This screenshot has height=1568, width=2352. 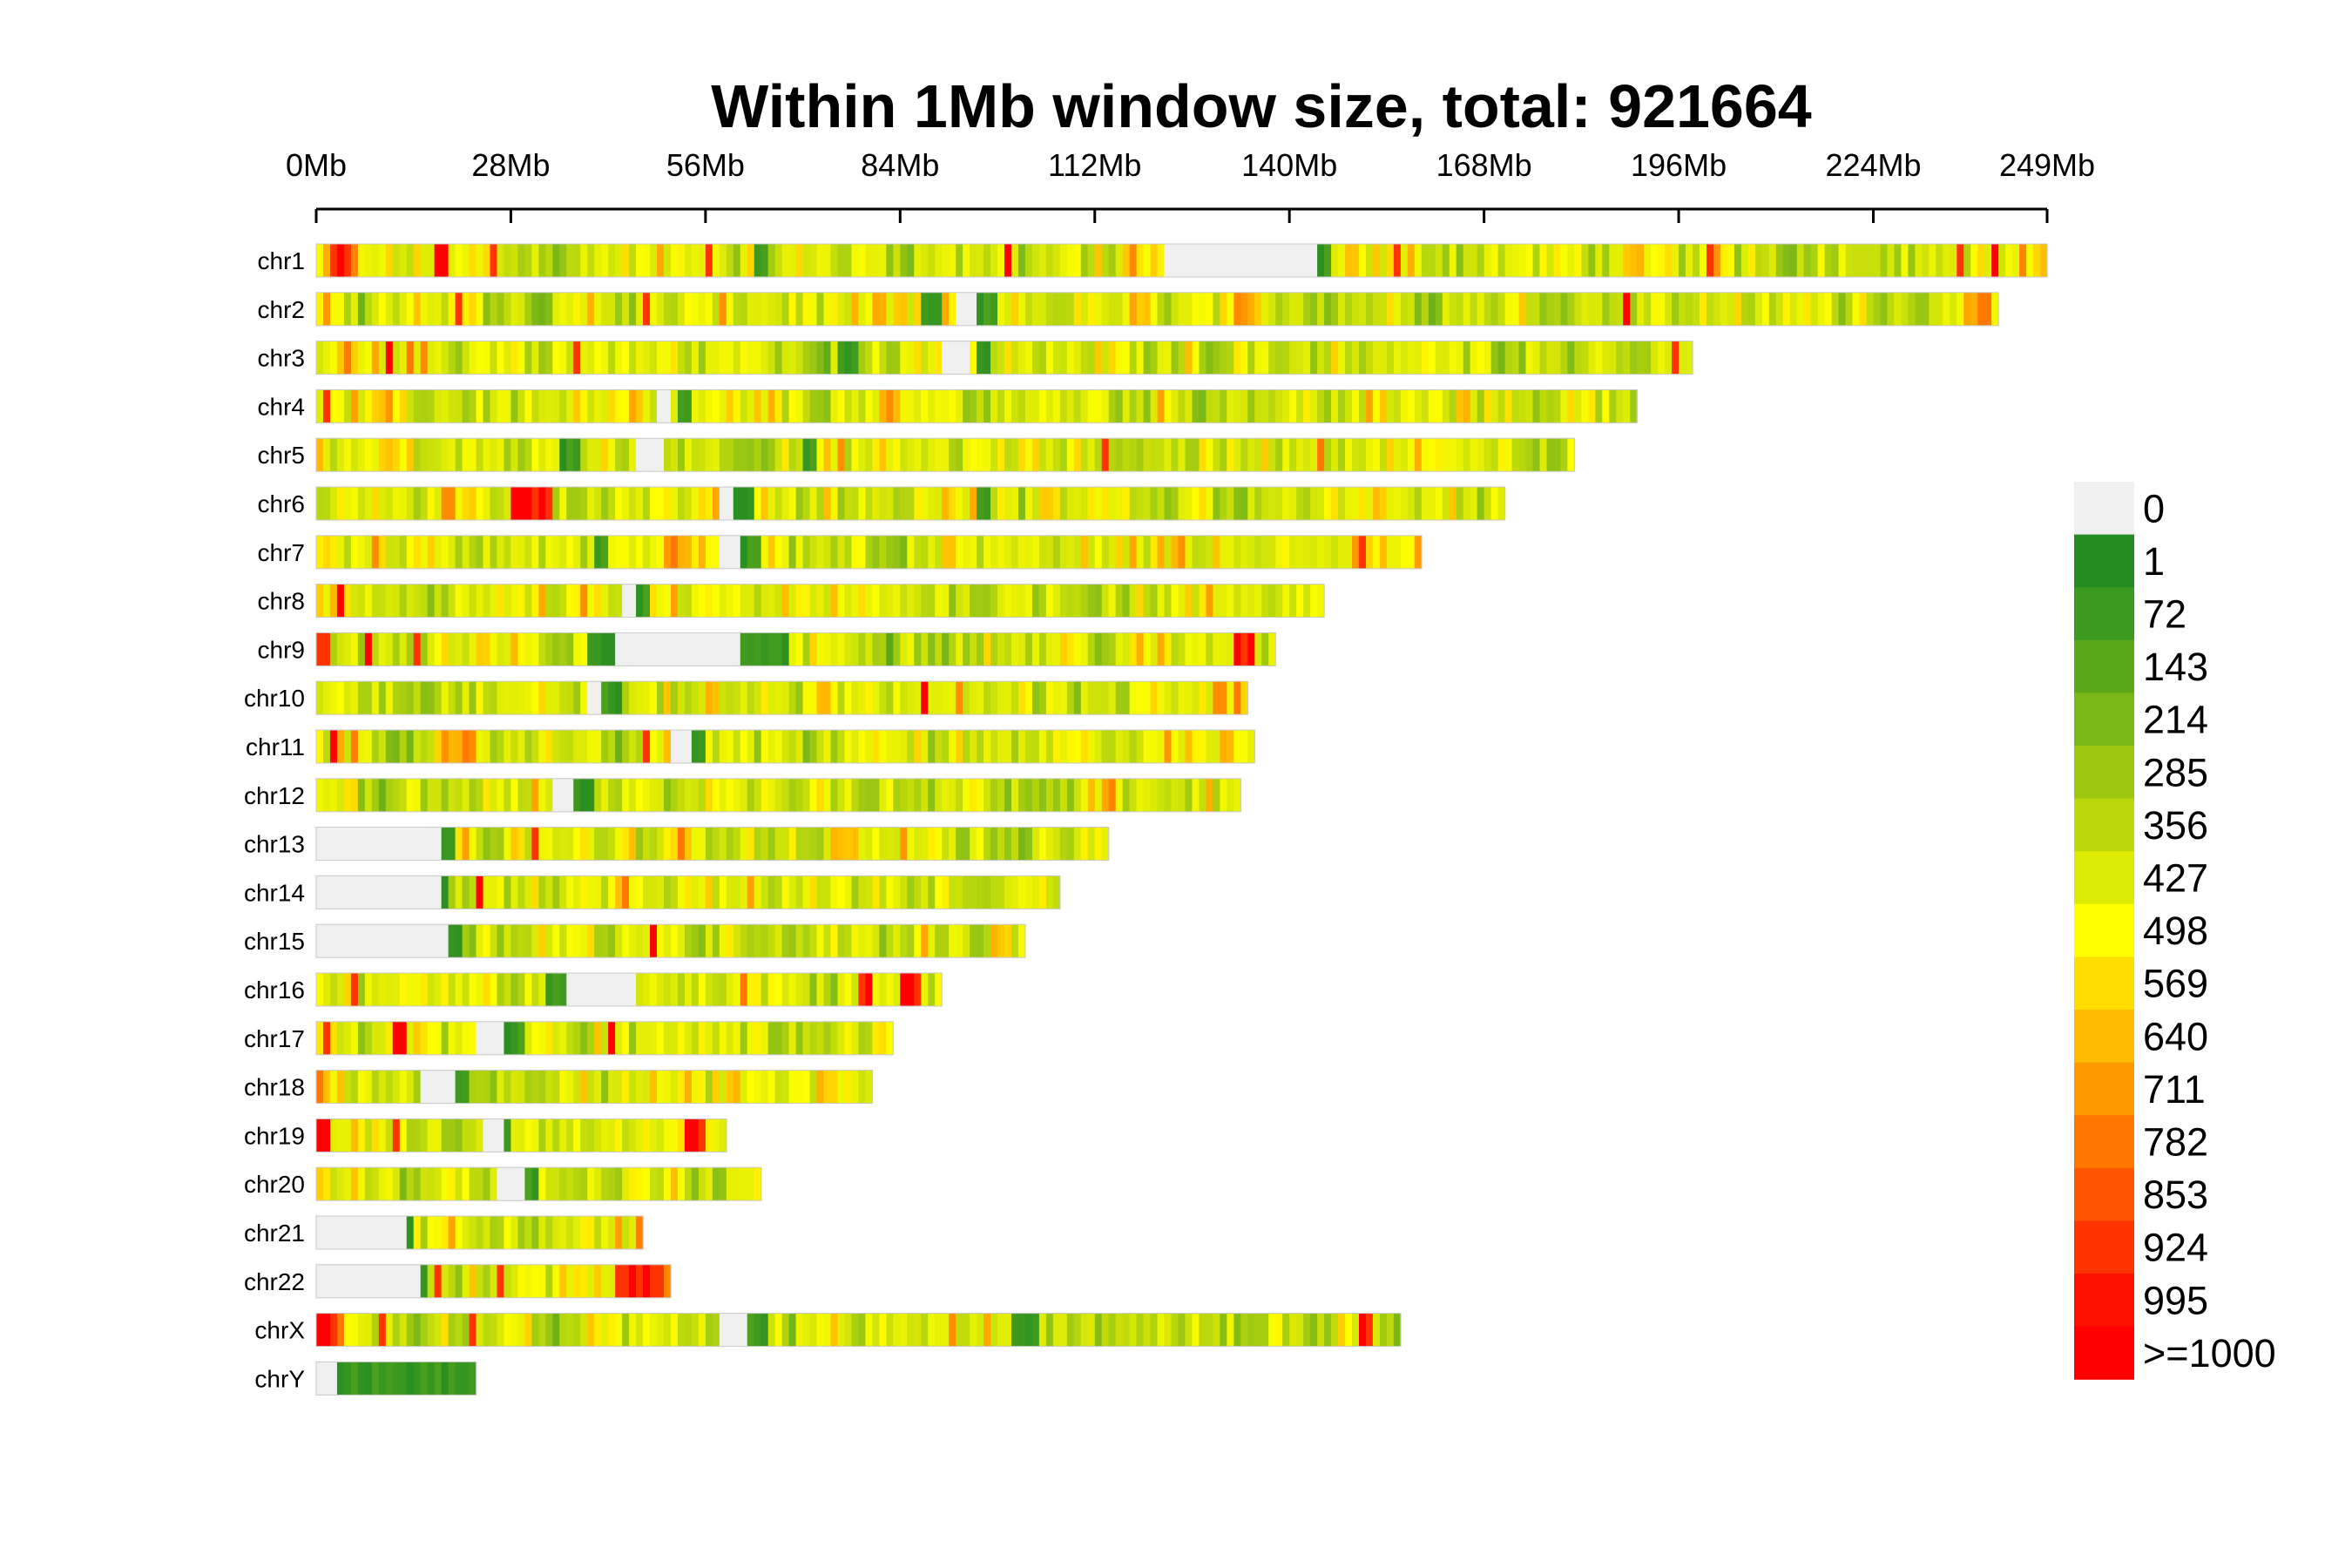 I want to click on legend-swatch, so click(x=2104, y=1037).